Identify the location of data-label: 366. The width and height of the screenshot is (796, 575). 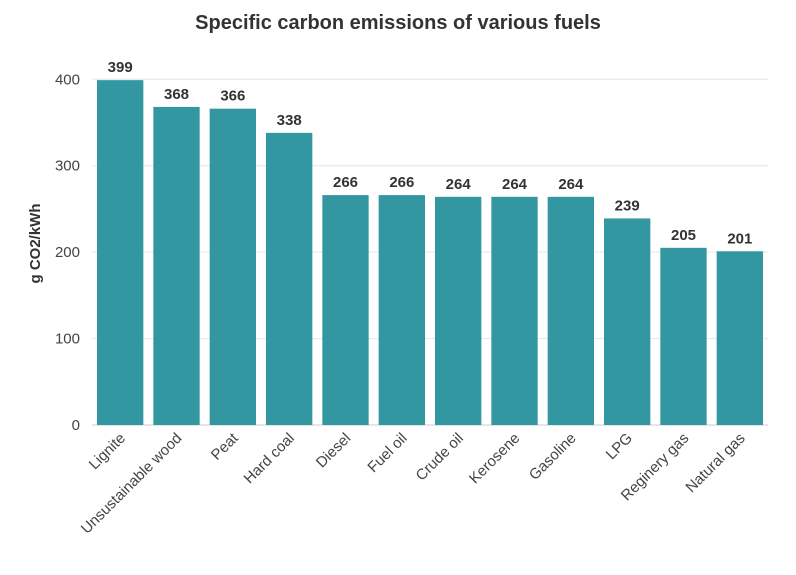
(232, 96).